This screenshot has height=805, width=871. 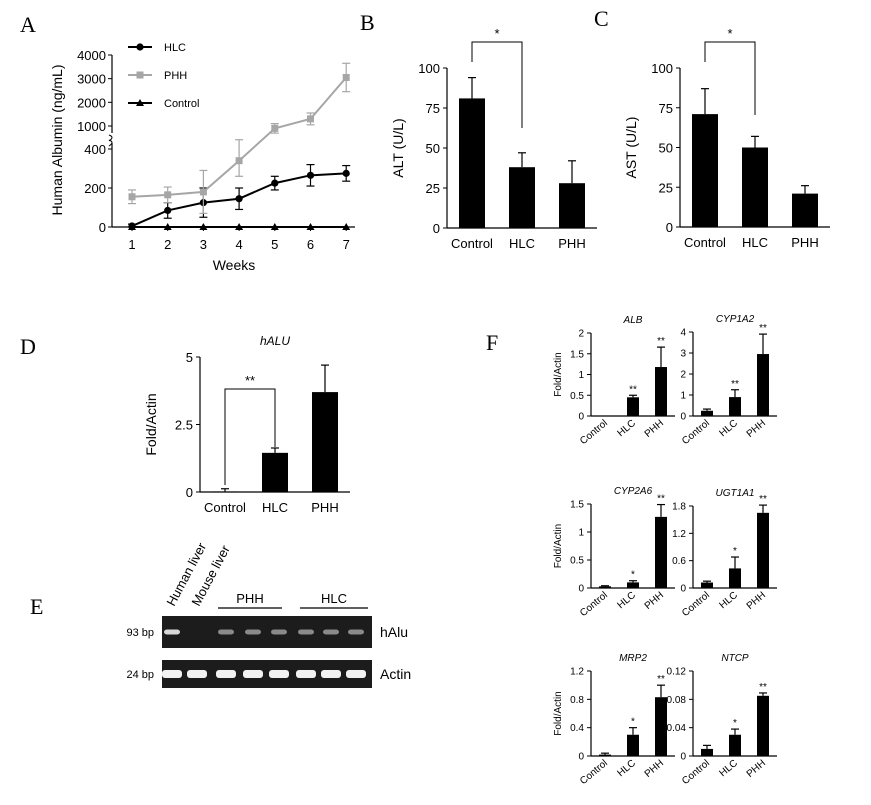 I want to click on band-name-label: Actin, so click(x=395, y=674).